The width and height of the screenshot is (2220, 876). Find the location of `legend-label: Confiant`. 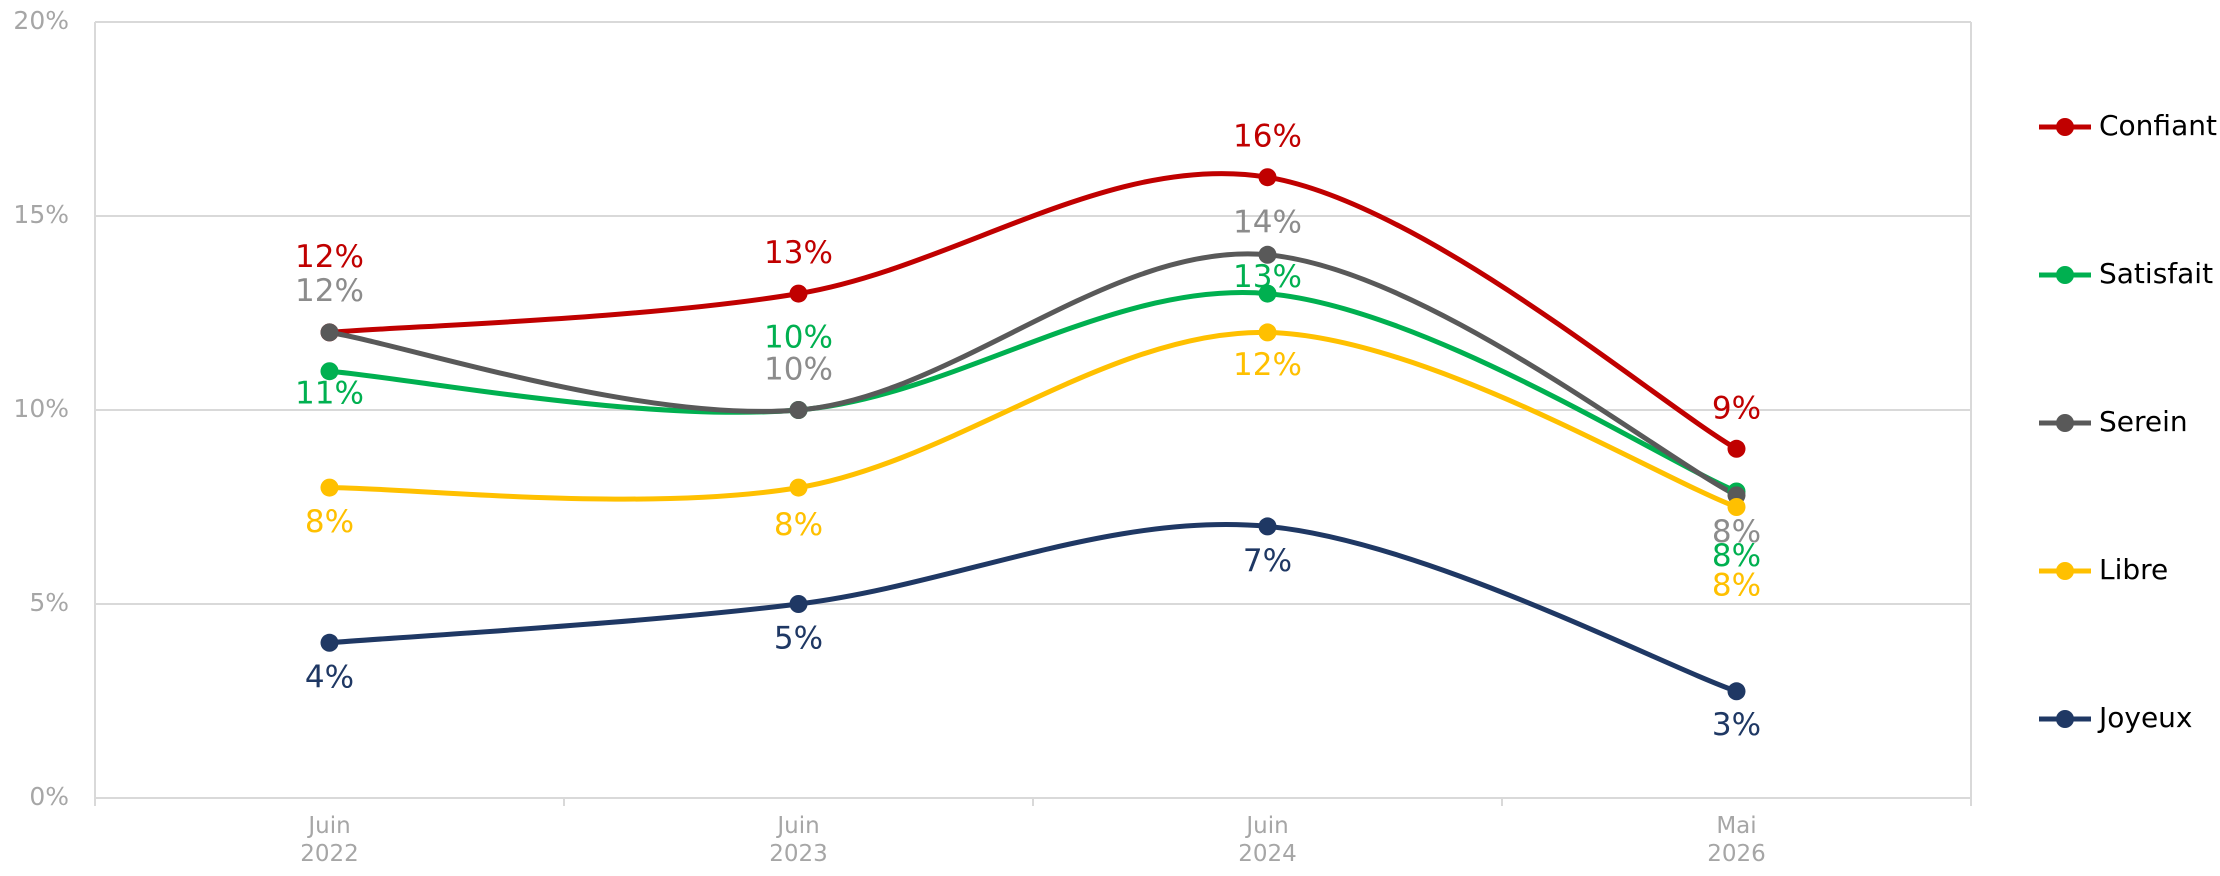

legend-label: Confiant is located at coordinates (2158, 125).